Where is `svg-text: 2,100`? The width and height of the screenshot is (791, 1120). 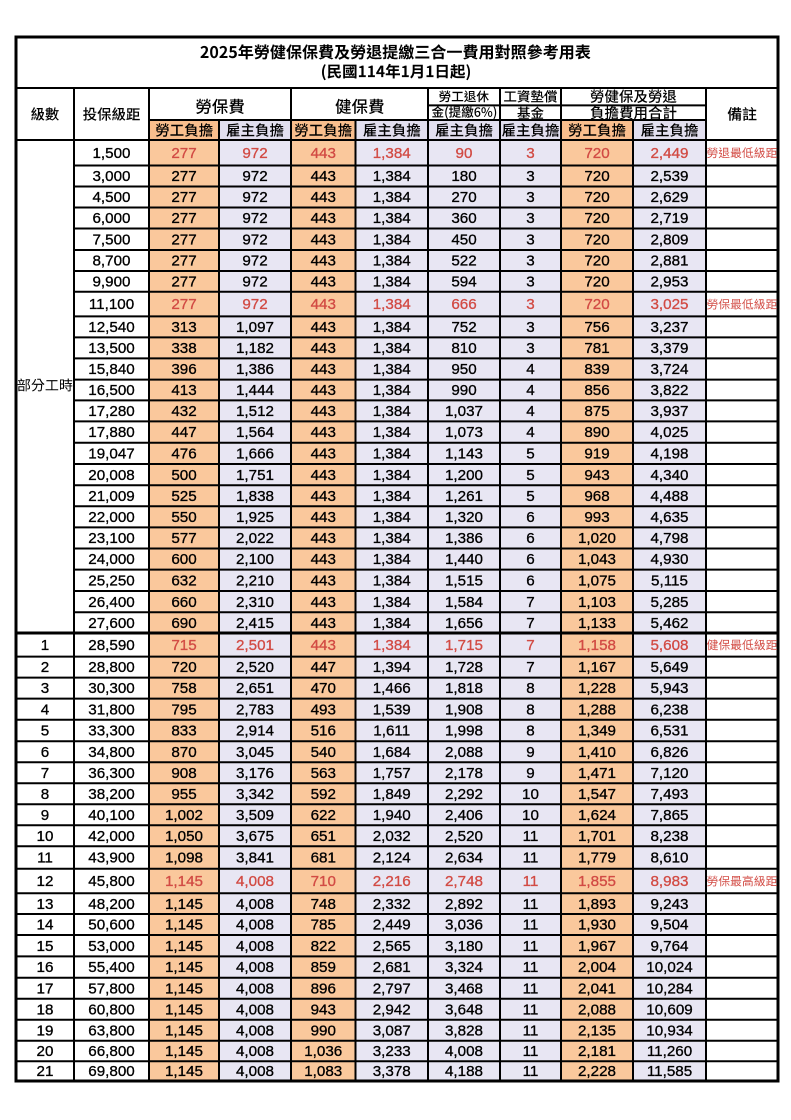 svg-text: 2,100 is located at coordinates (255, 559).